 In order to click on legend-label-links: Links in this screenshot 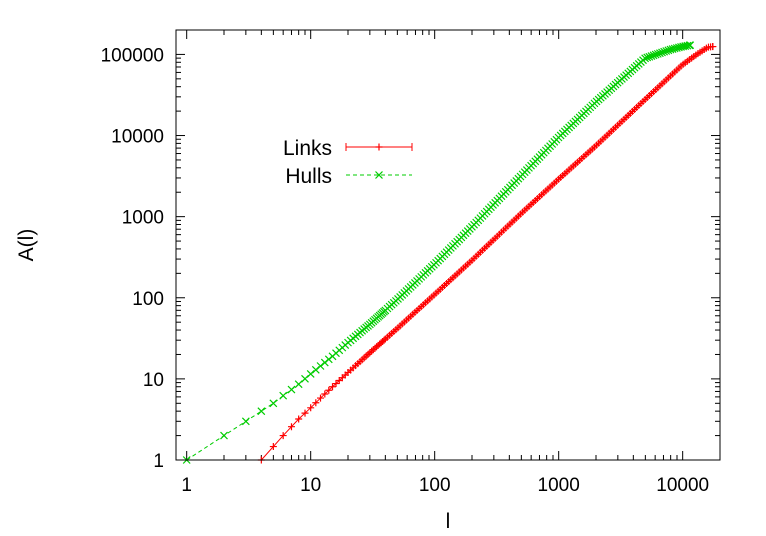, I will do `click(307, 148)`.